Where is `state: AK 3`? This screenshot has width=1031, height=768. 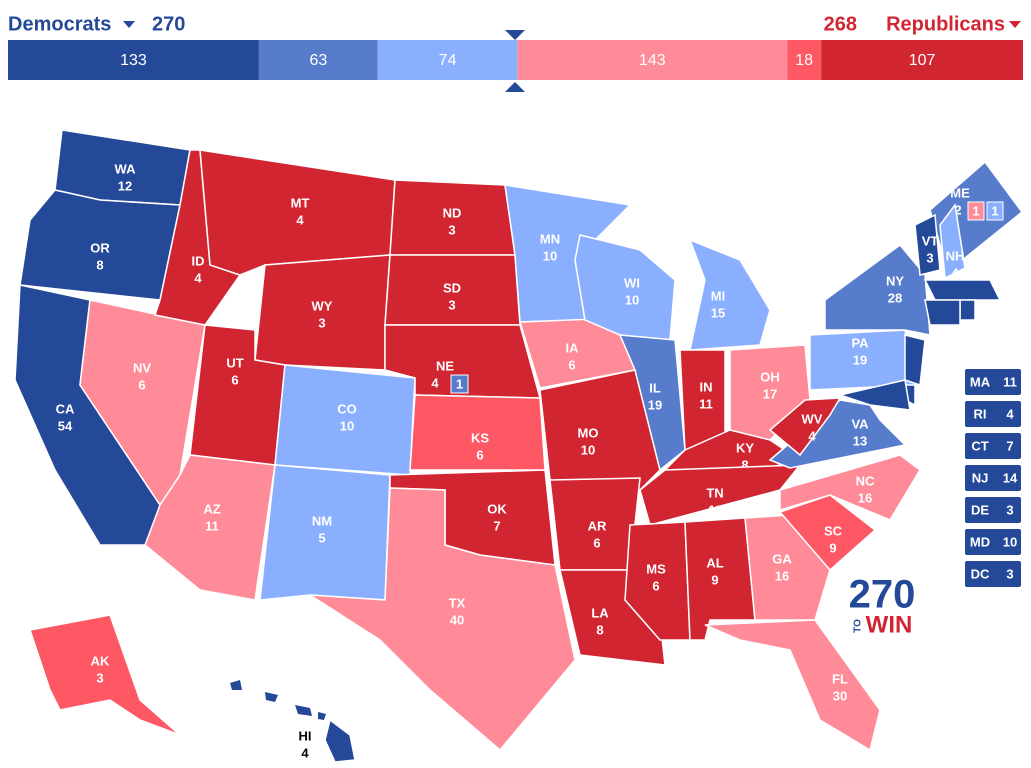 state: AK 3 is located at coordinates (105, 675).